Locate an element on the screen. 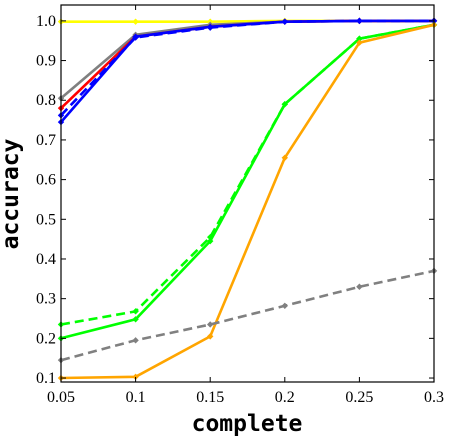  y-tick-label: 0.9 is located at coordinates (46, 61).